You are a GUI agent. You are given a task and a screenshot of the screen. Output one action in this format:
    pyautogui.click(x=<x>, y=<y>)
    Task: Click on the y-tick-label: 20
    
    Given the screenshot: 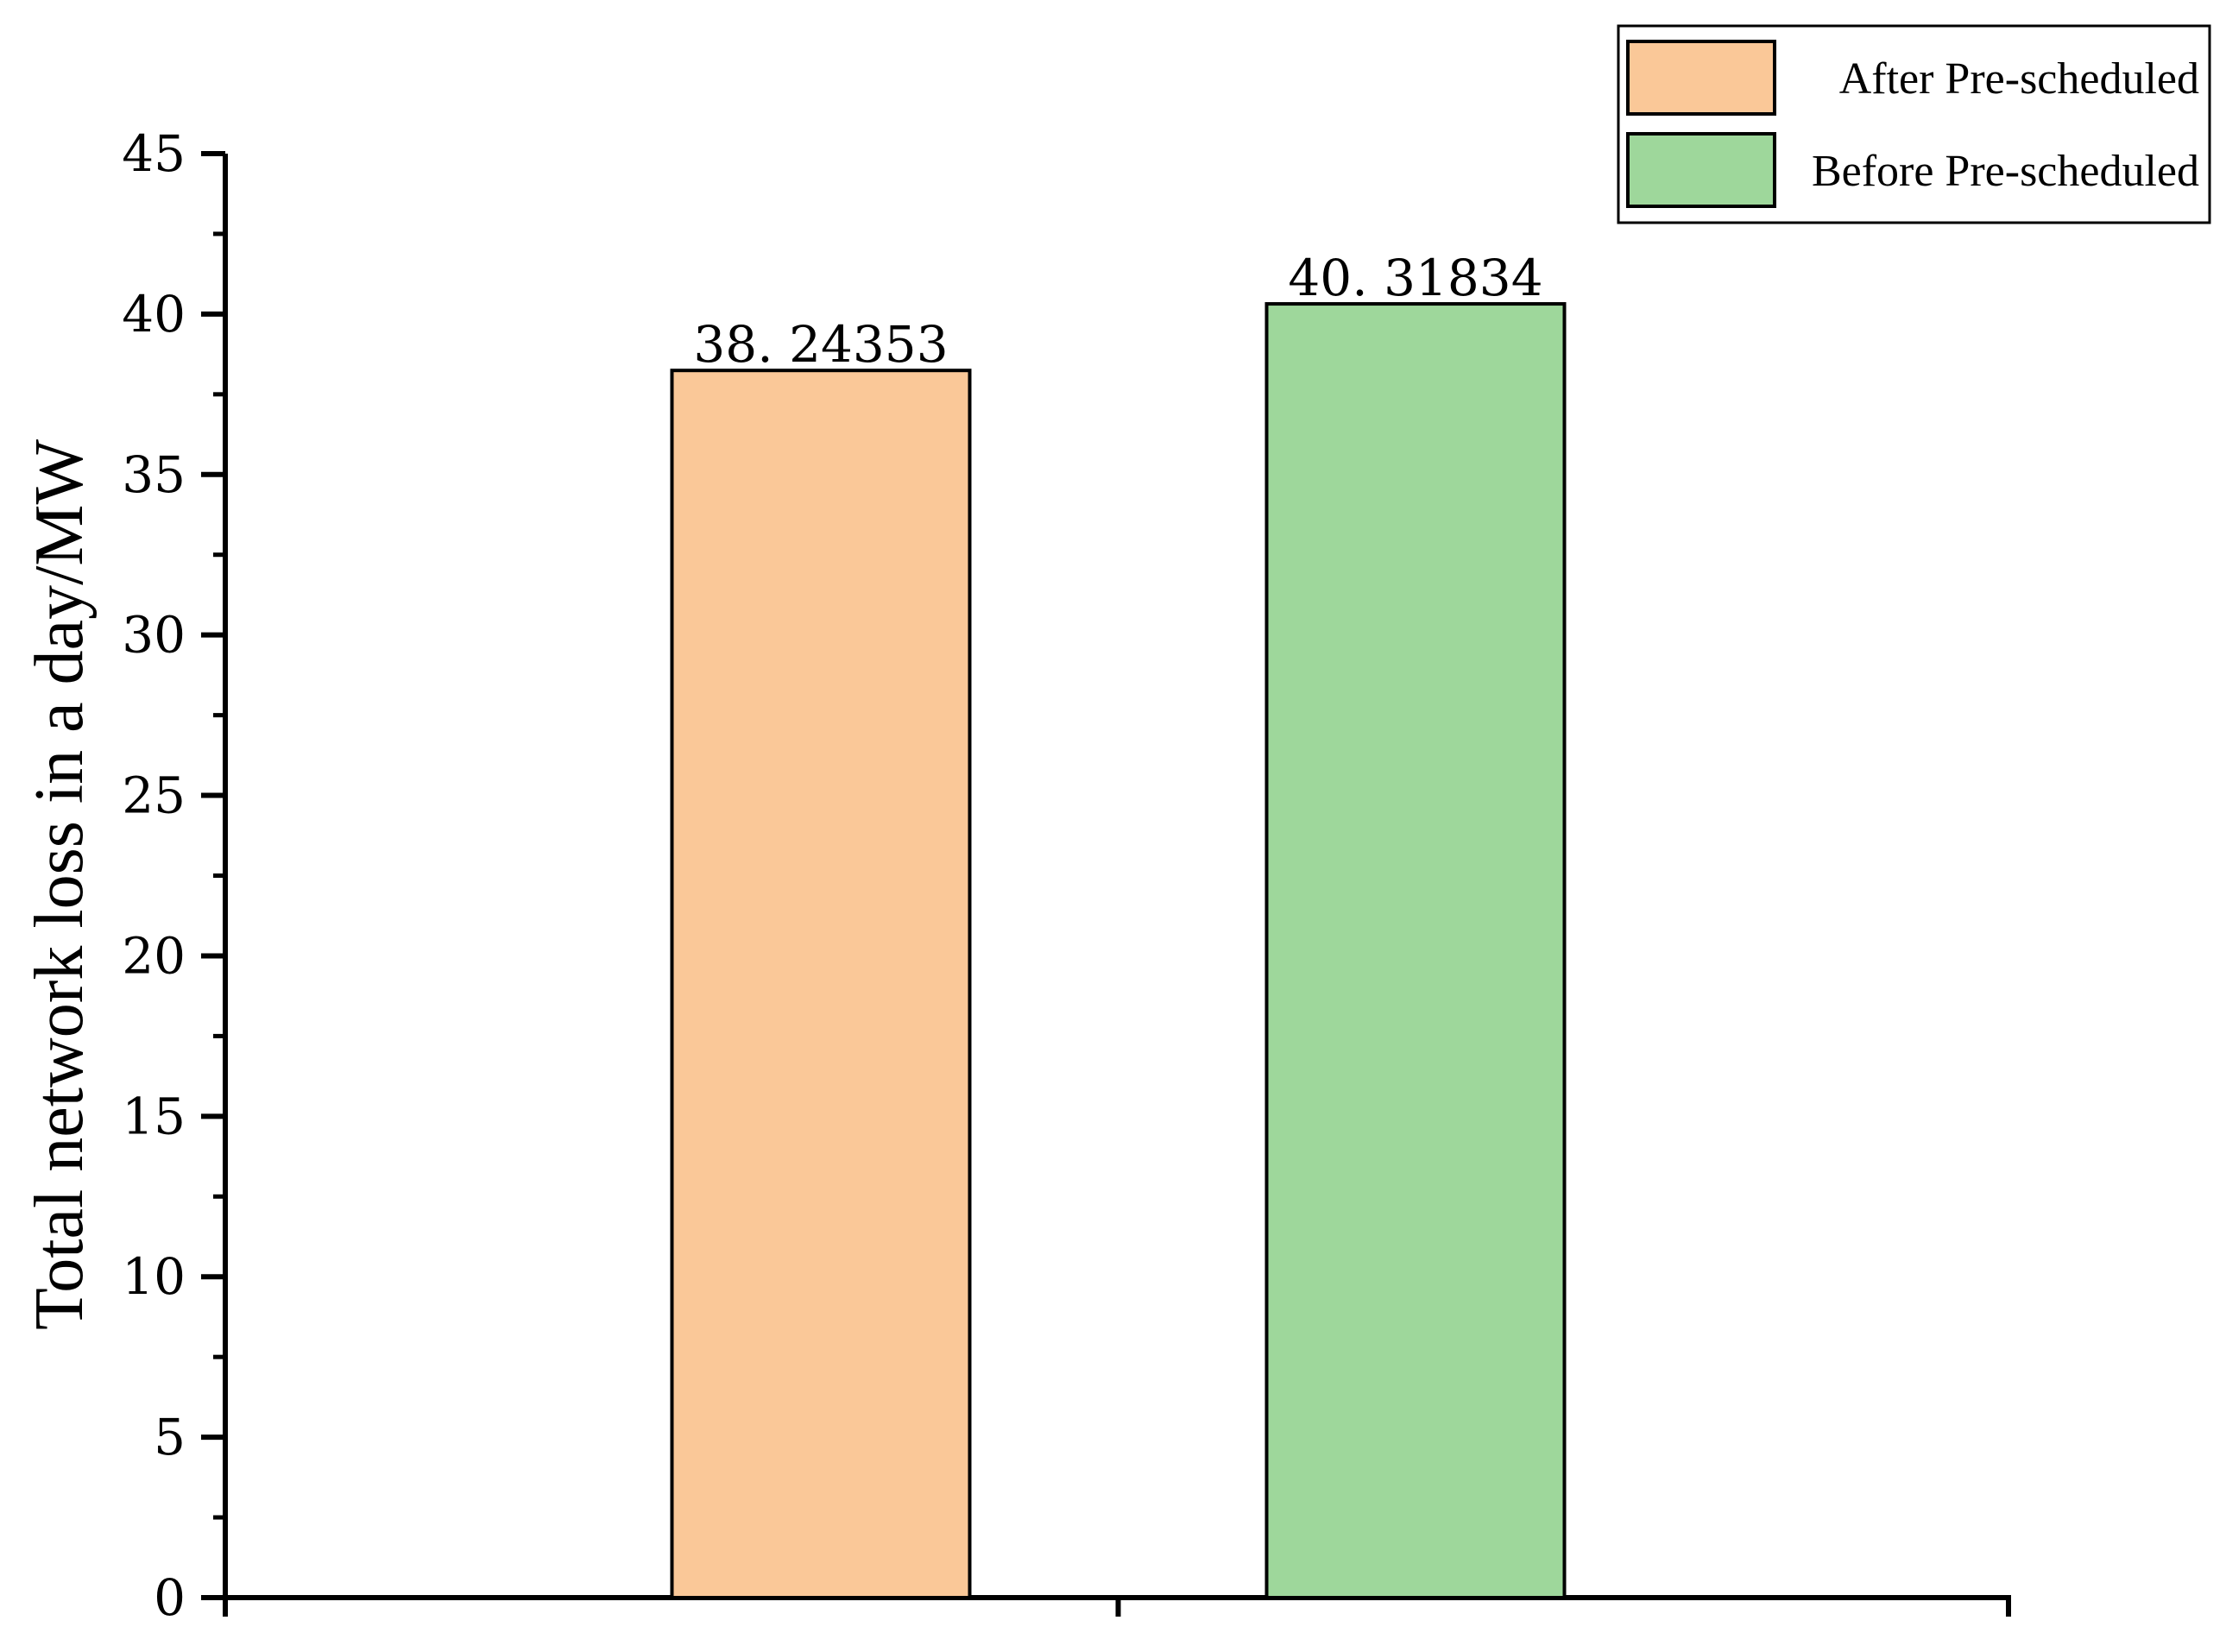 What is the action you would take?
    pyautogui.click(x=154, y=956)
    